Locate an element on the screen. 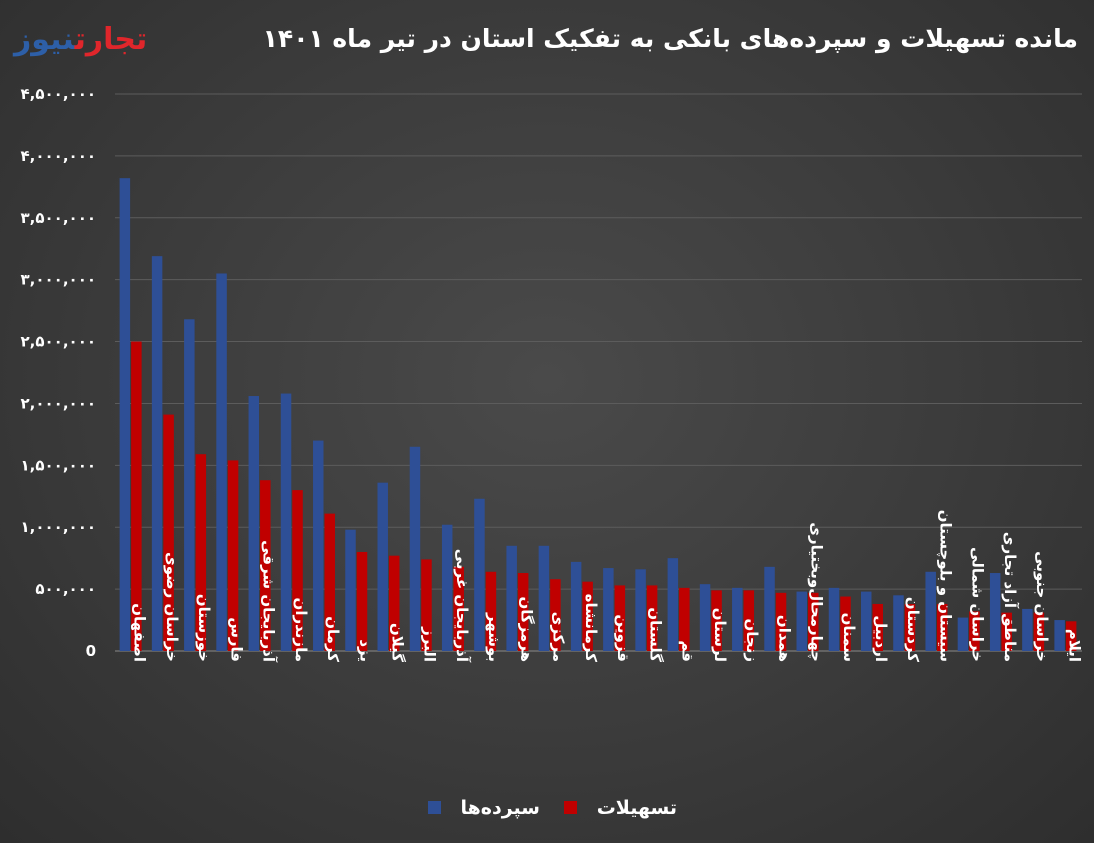 This screenshot has width=1094, height=843. x-tick-label: خوزستان is located at coordinates (204, 628).